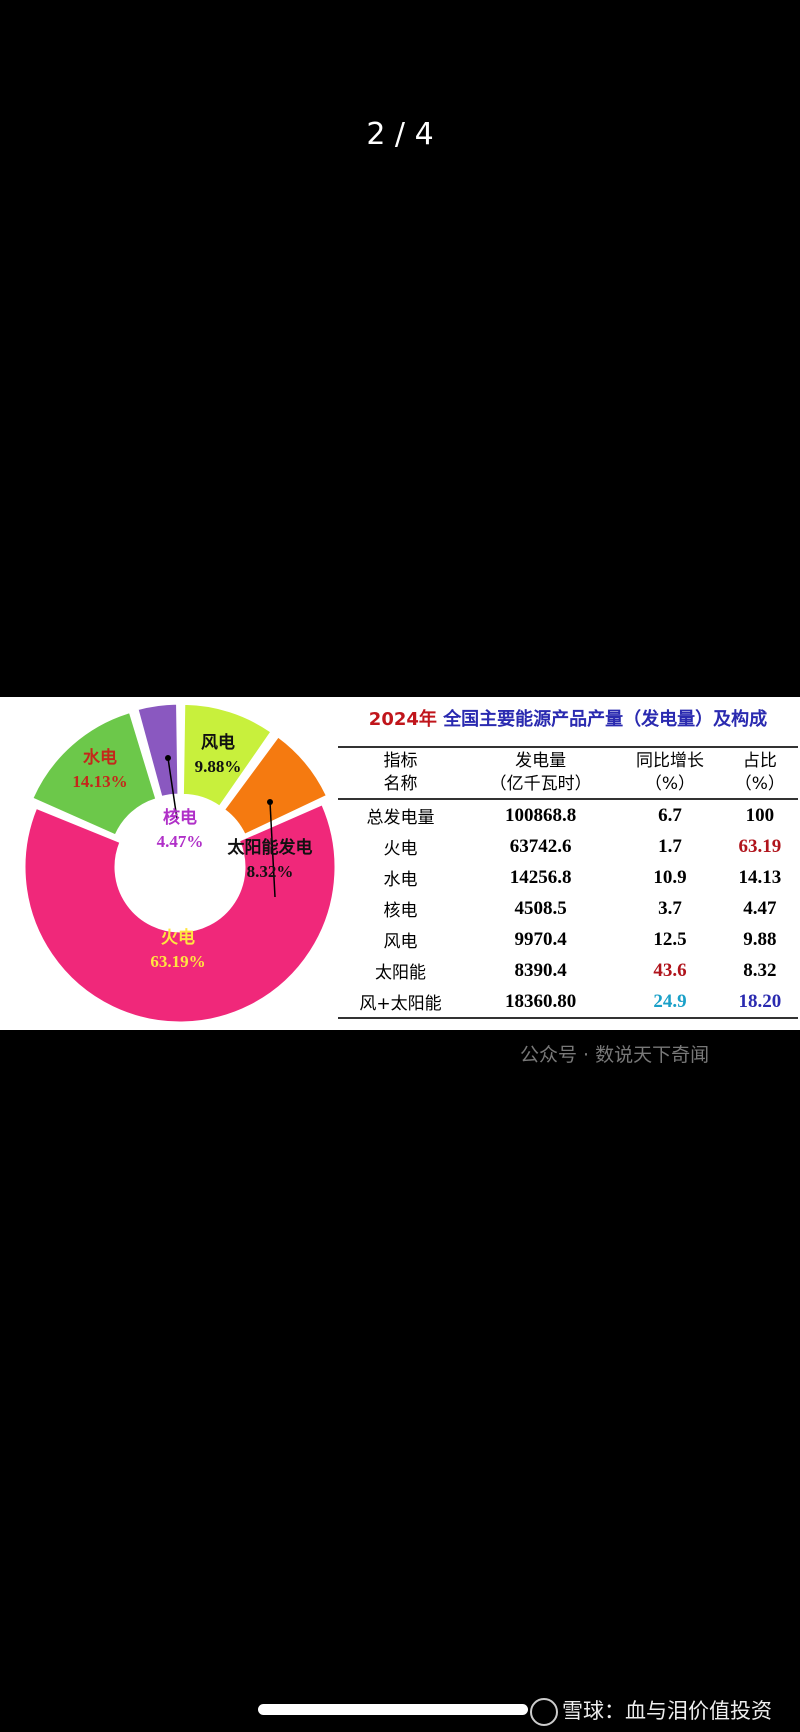  Describe the element at coordinates (670, 1002) in the screenshot. I see `table-cell: 24.9` at that location.